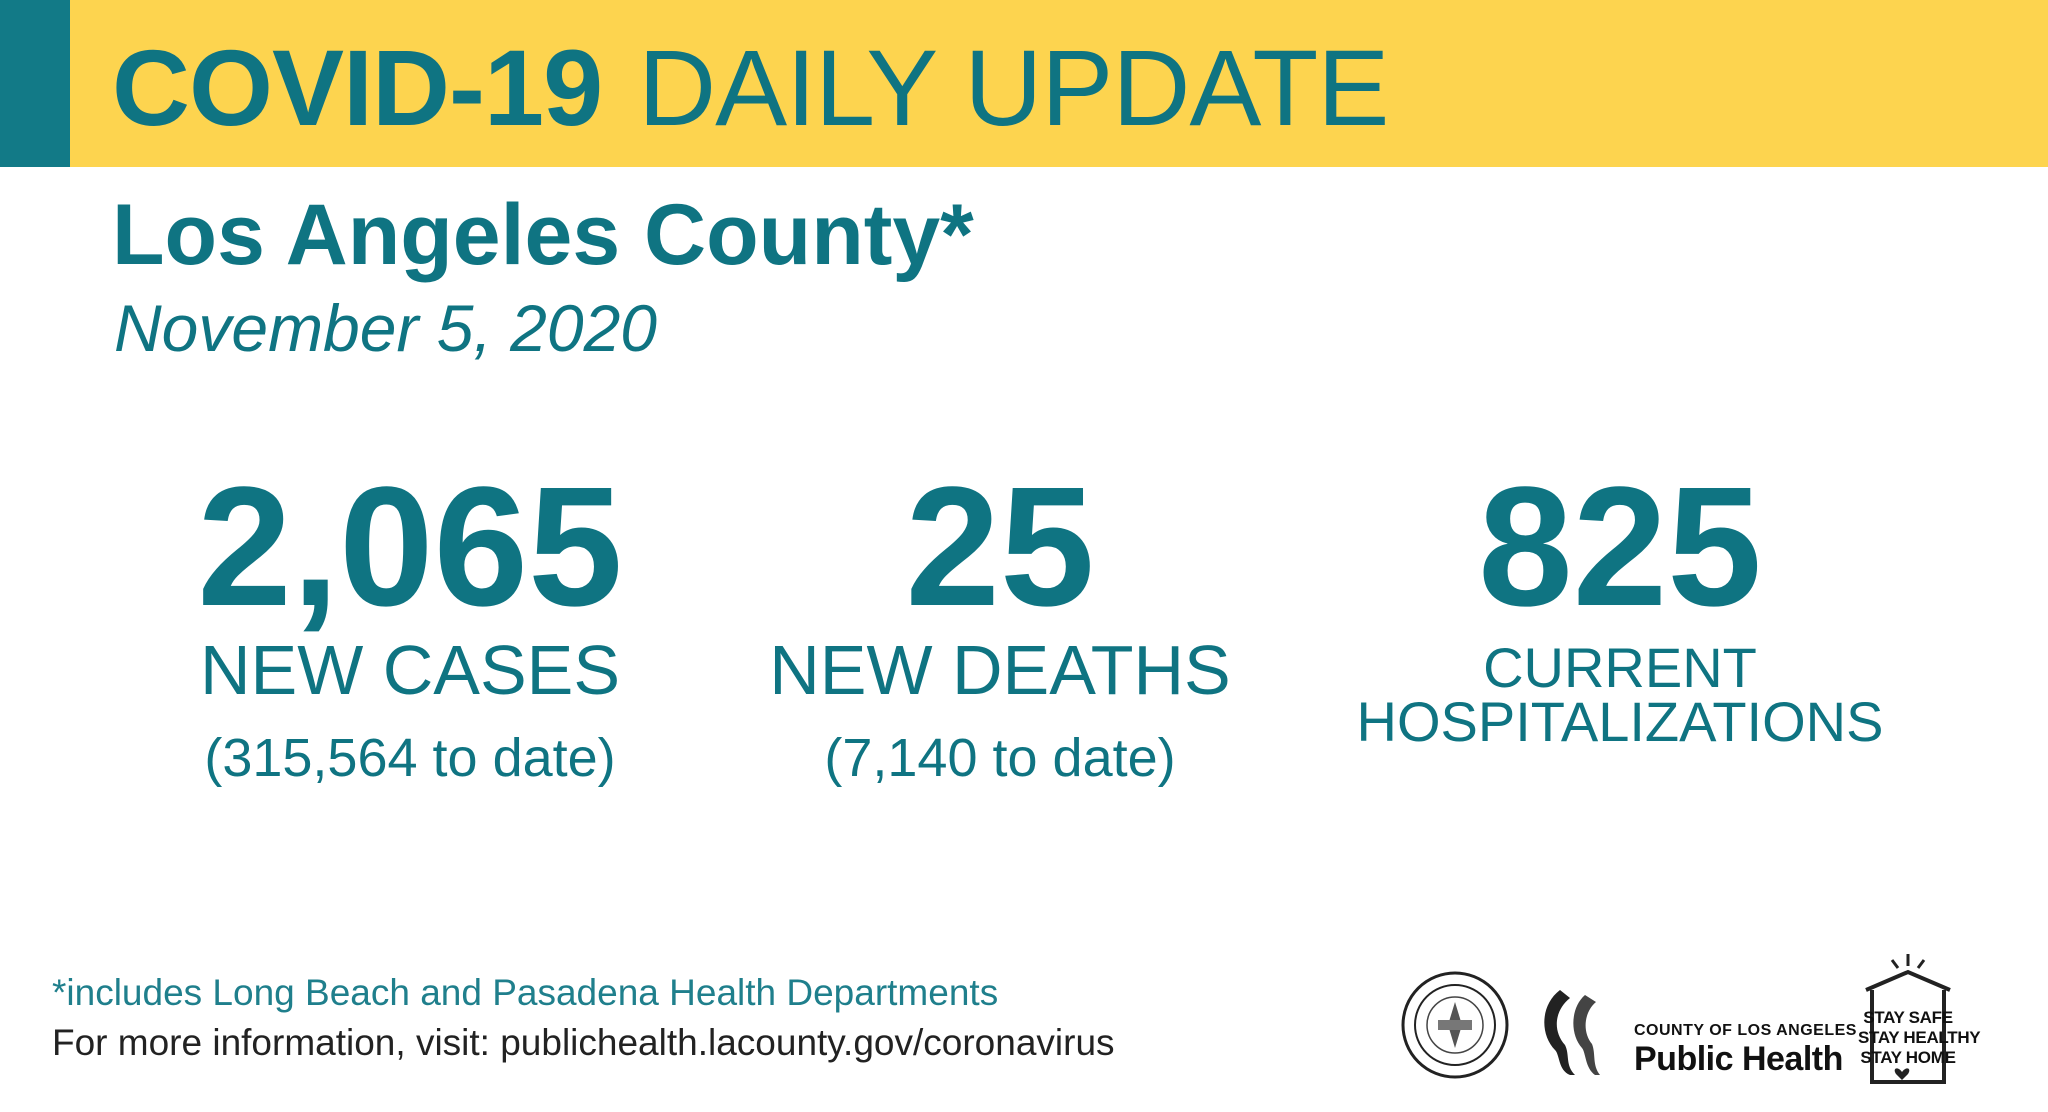 The height and width of the screenshot is (1112, 2048). I want to click on stay-line-1: STAY SAFE, so click(1908, 1017).